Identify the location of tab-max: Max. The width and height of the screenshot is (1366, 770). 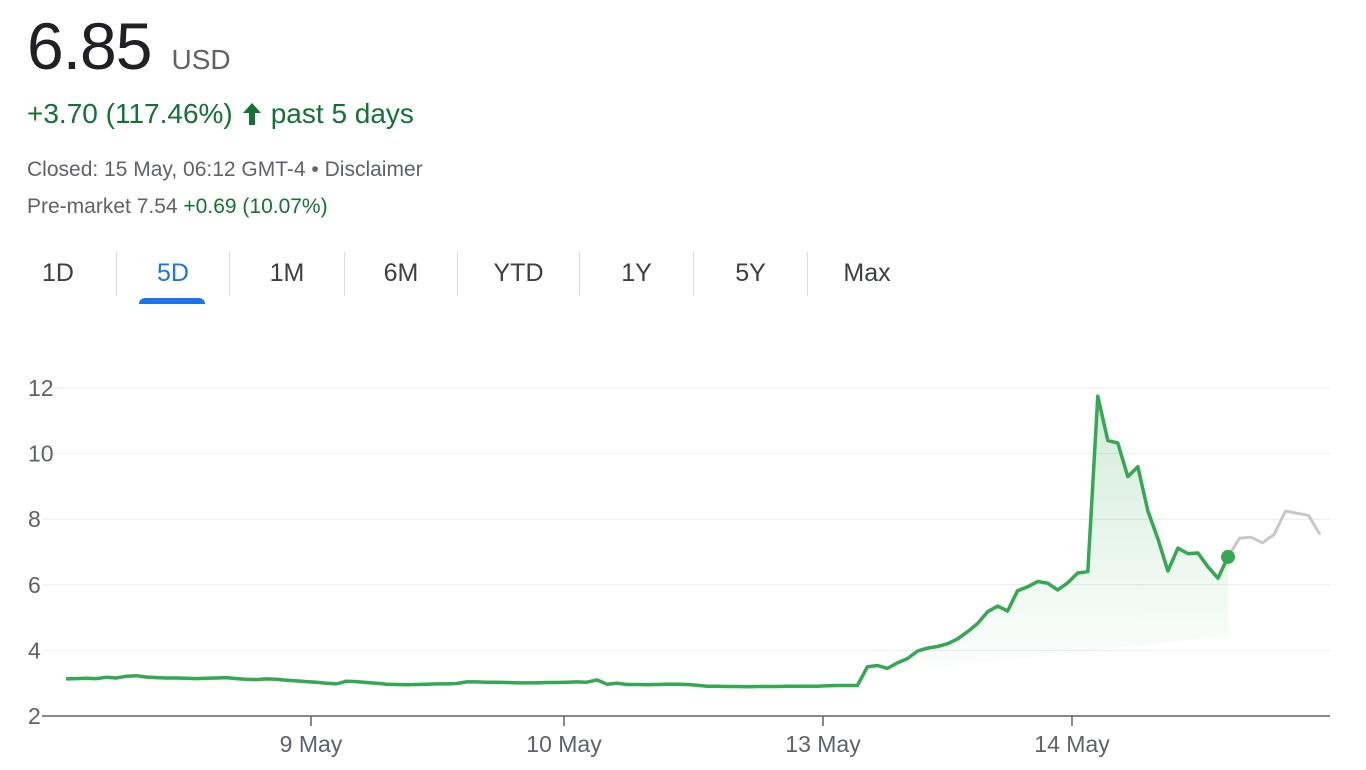
(867, 273).